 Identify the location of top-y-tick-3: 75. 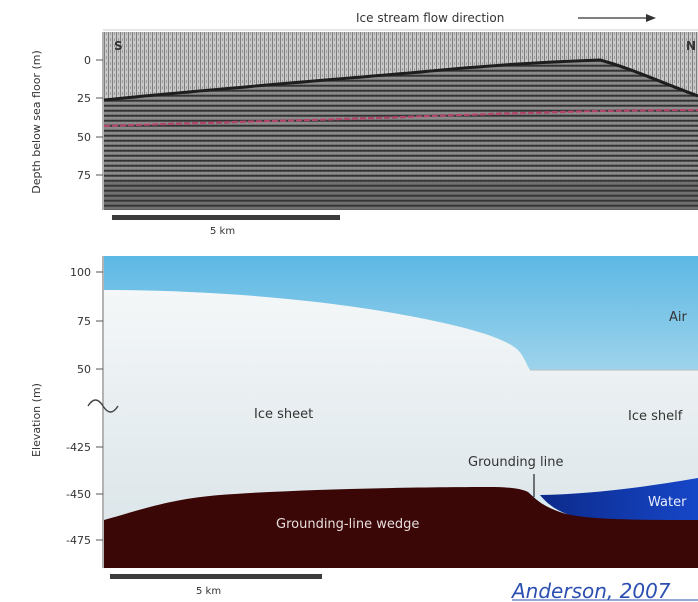
(90, 175).